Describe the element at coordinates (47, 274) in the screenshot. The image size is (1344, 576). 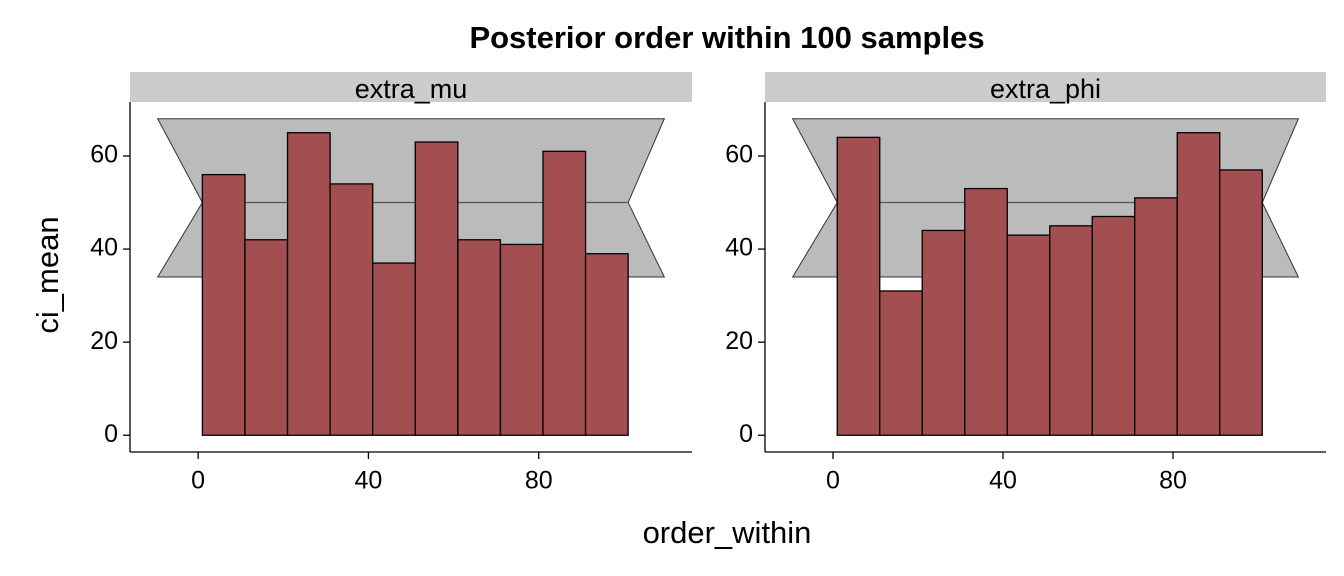
I see `y-axis-label: ci_mean` at that location.